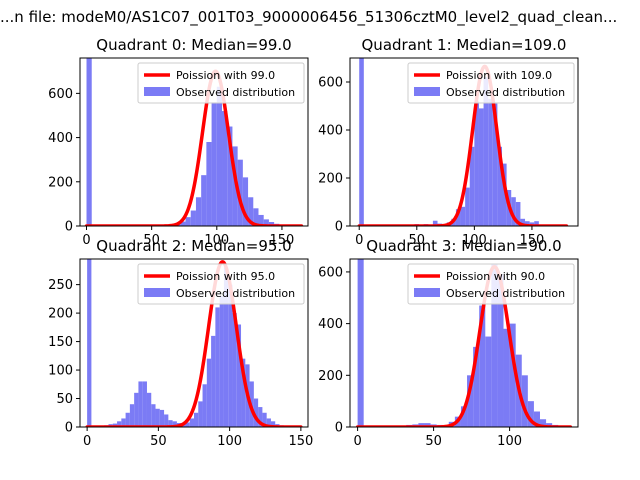 The image size is (640, 480). I want to click on panel-3-plot-area, so click(464, 343).